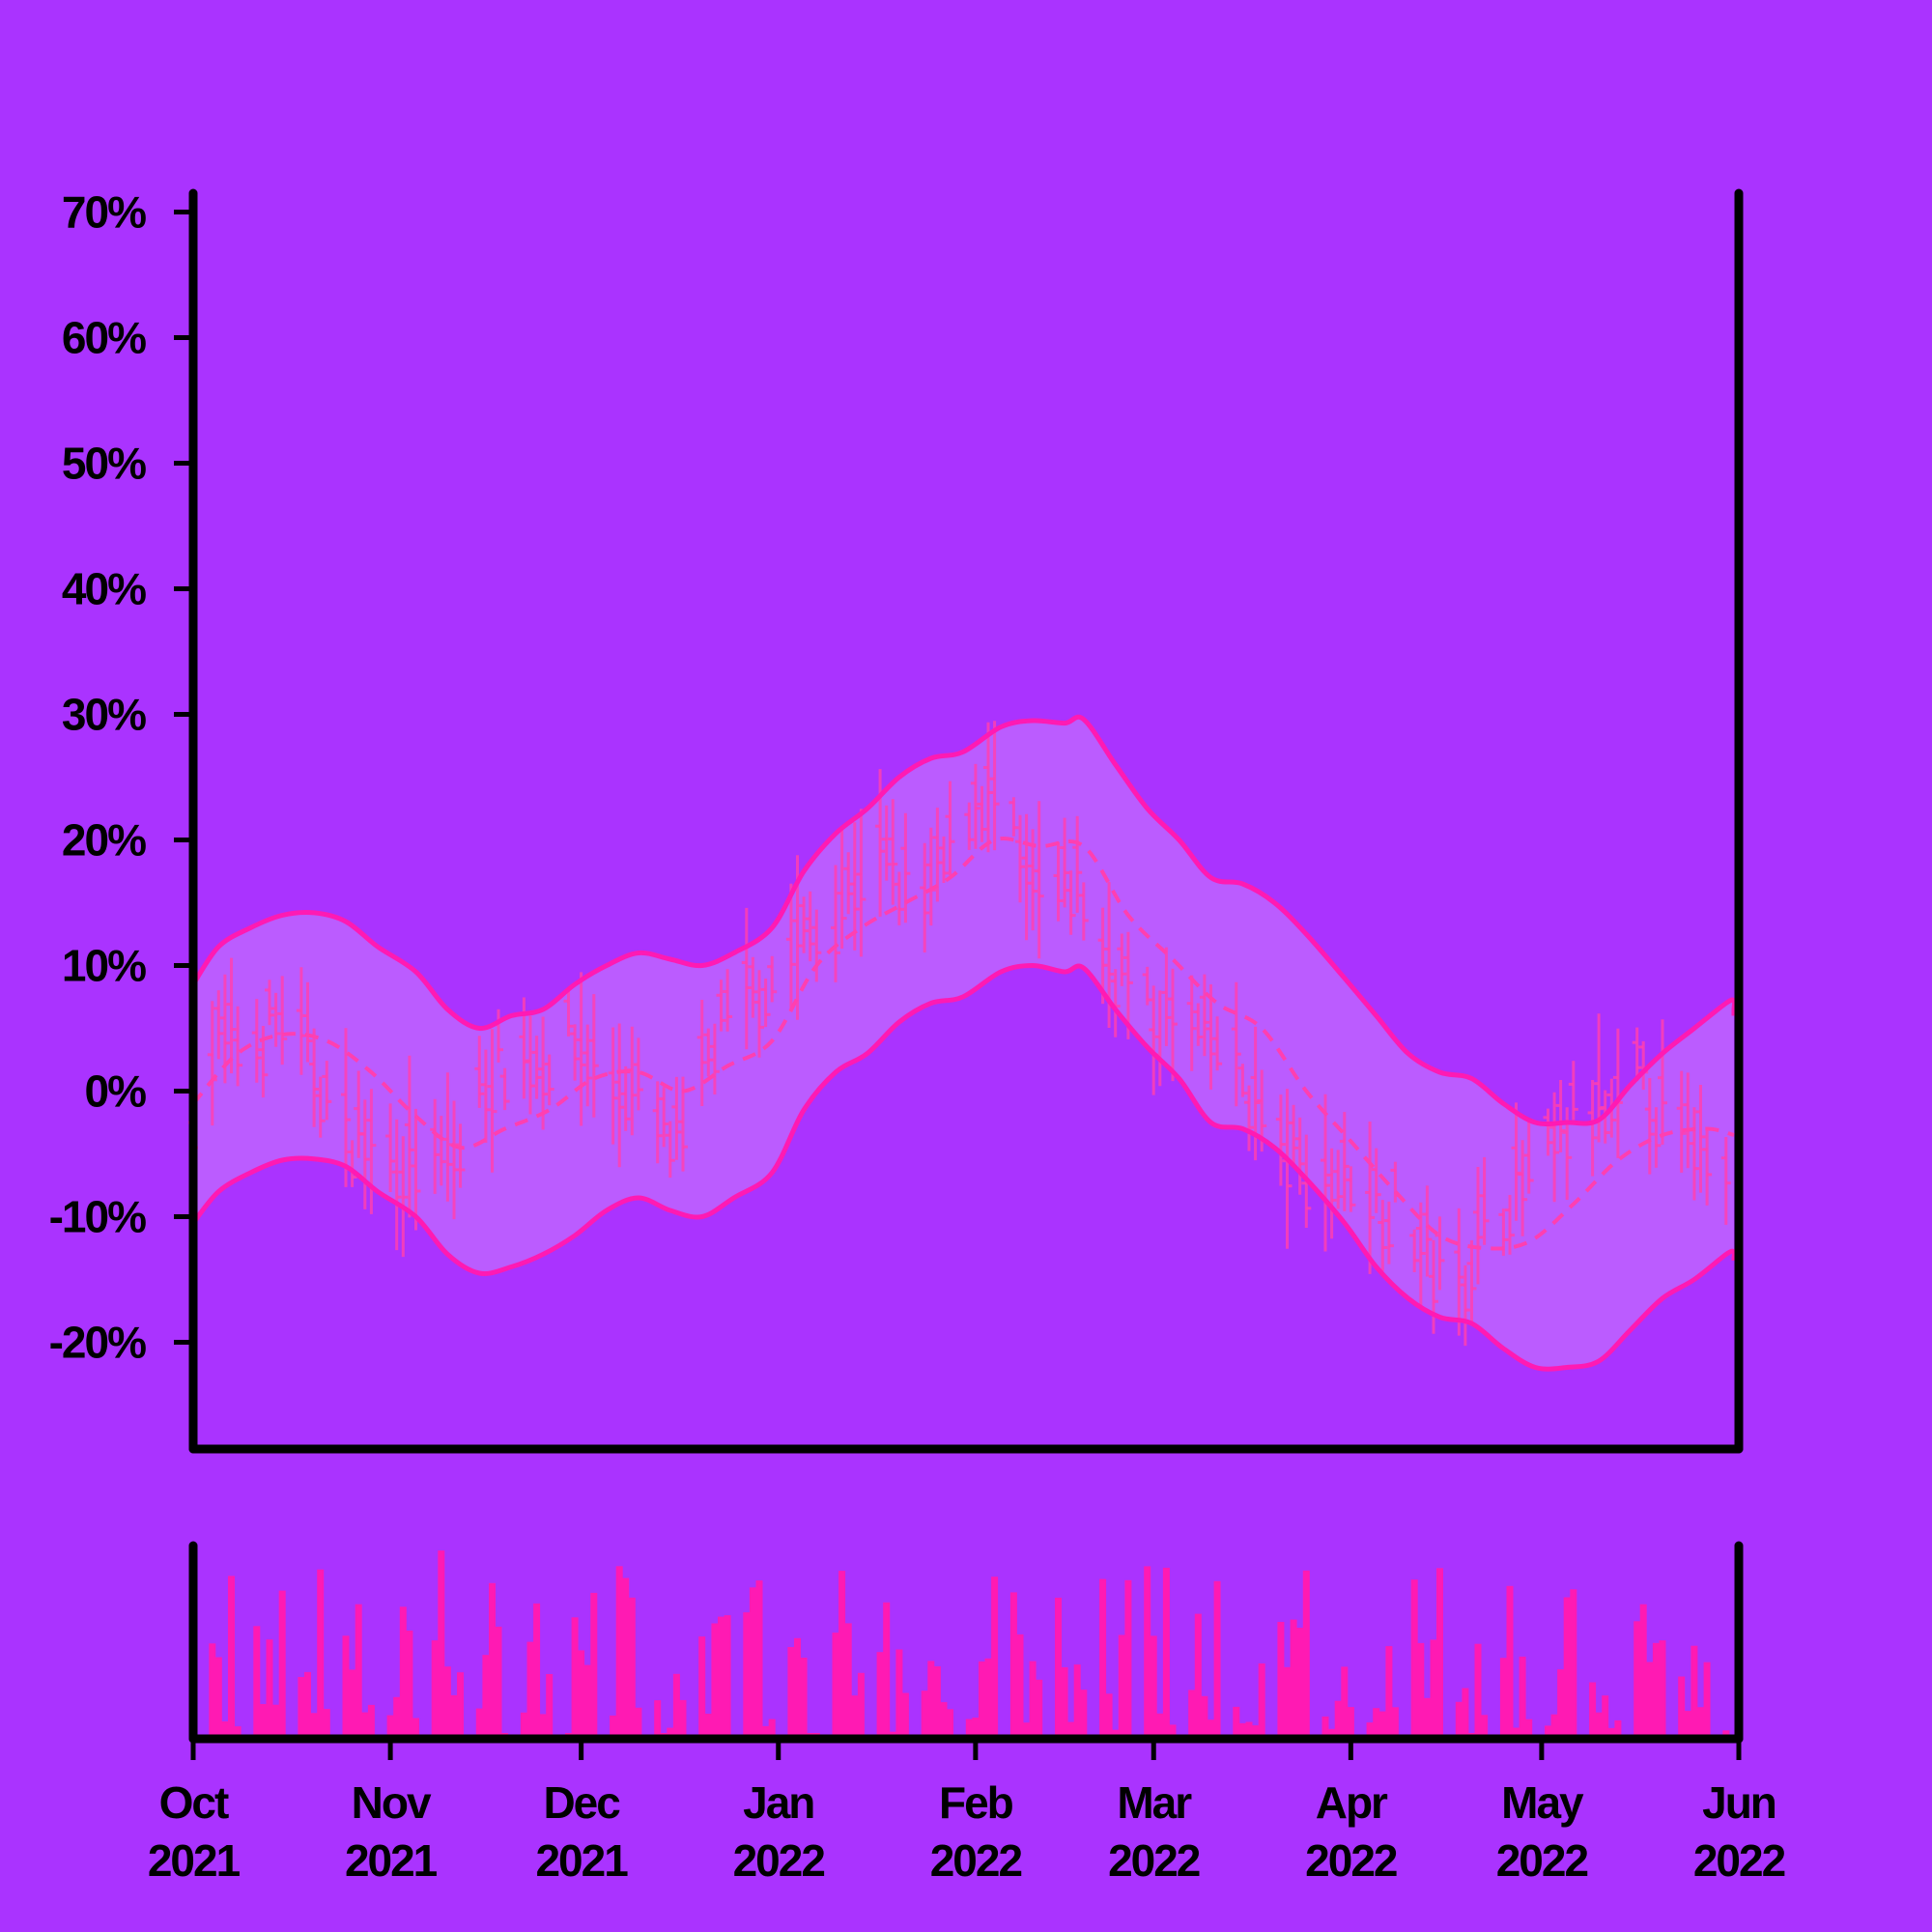 The width and height of the screenshot is (1932, 1932). Describe the element at coordinates (97, 1217) in the screenshot. I see `y-tick-label: -10%` at that location.